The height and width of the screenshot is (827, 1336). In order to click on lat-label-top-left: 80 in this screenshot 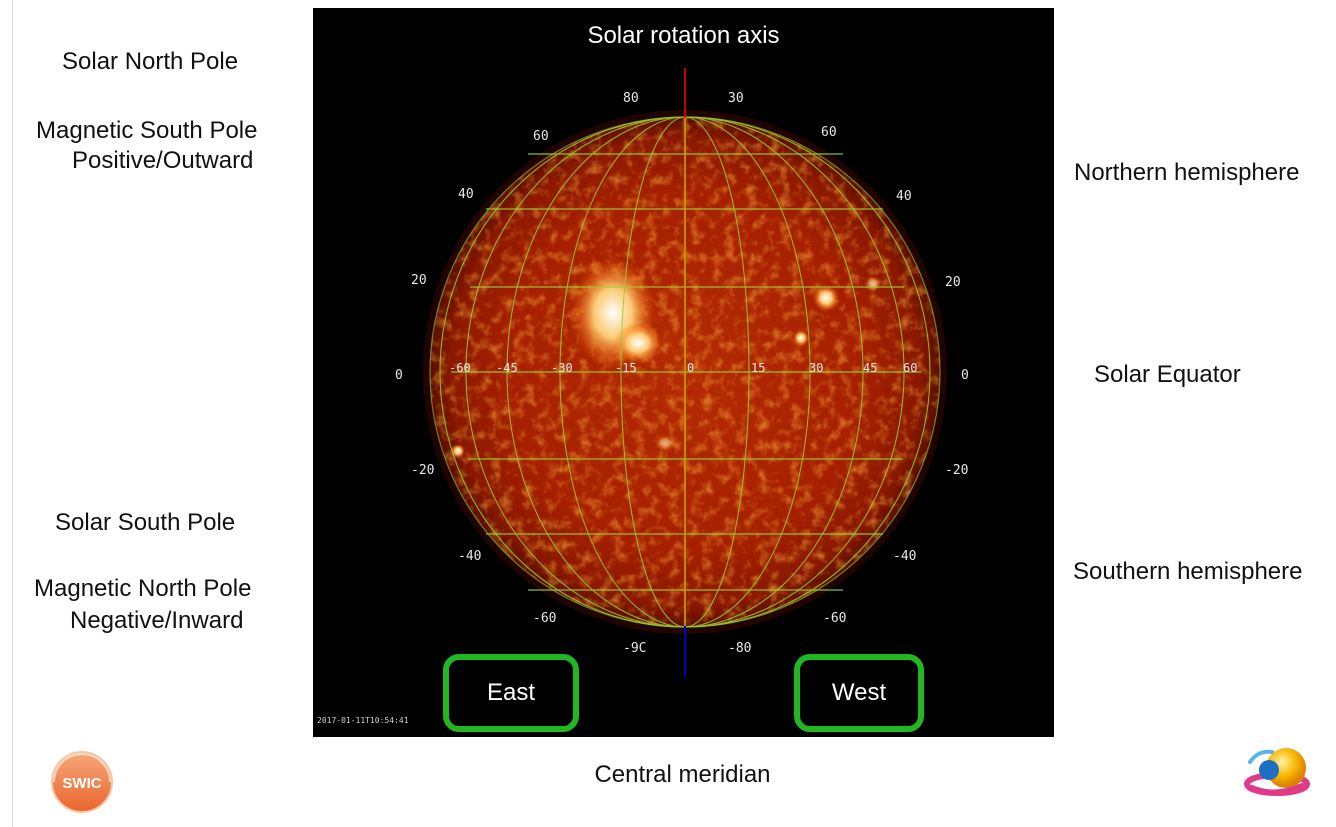, I will do `click(631, 98)`.